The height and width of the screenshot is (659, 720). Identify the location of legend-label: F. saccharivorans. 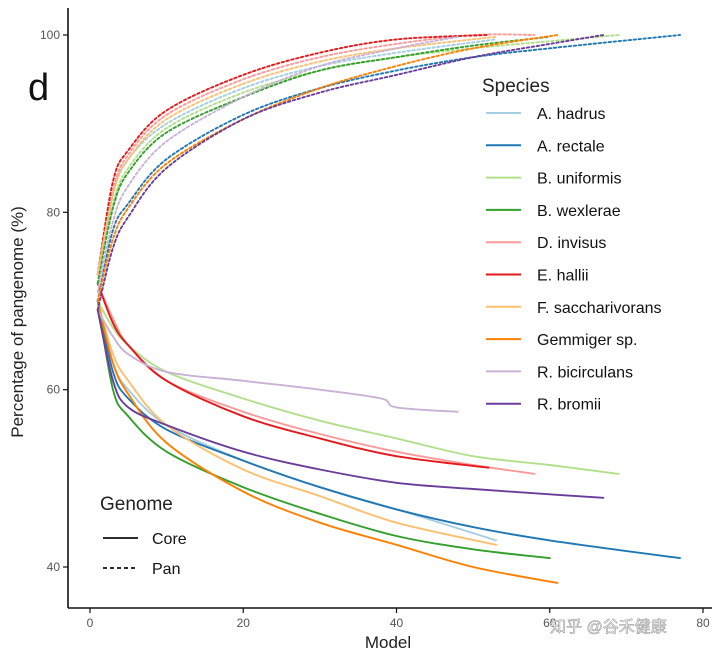
(599, 308).